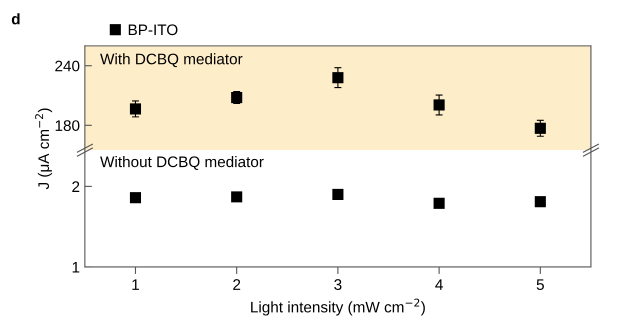 This screenshot has height=330, width=624. Describe the element at coordinates (236, 284) in the screenshot. I see `x-tick-label: 2` at that location.